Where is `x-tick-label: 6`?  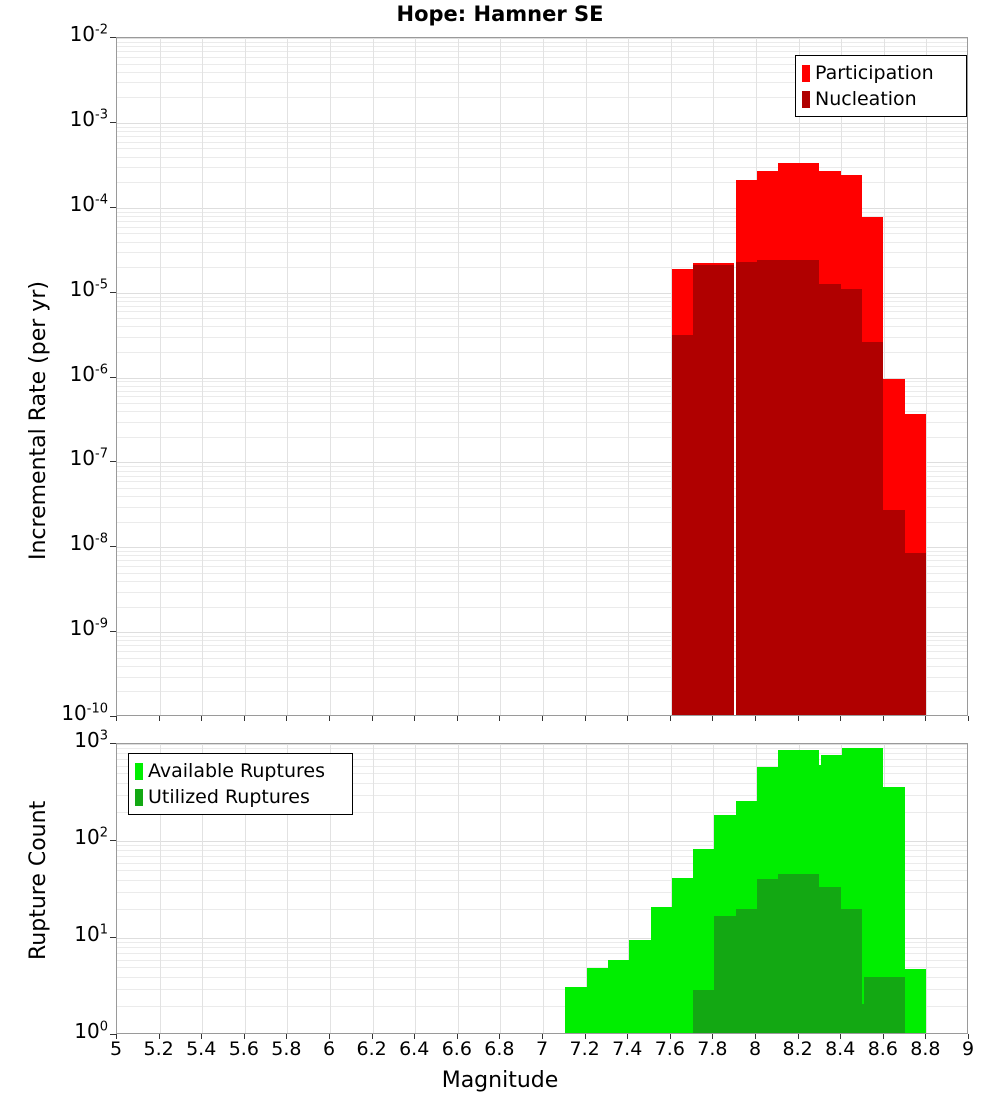 x-tick-label: 6 is located at coordinates (329, 1049).